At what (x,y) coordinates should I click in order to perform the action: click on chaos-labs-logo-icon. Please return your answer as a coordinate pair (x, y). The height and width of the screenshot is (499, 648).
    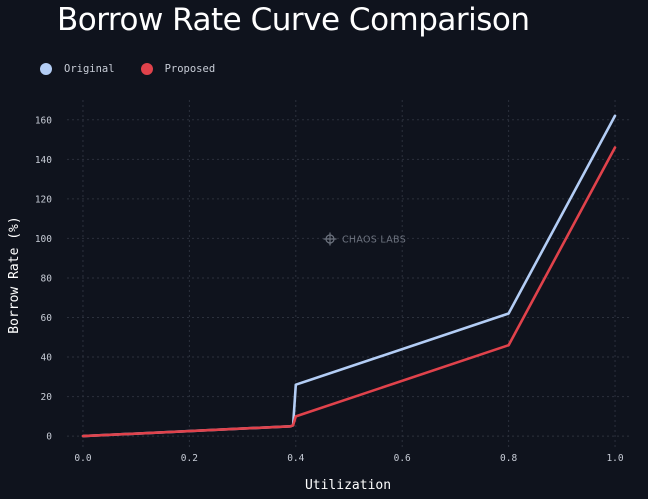
    Looking at the image, I should click on (330, 239).